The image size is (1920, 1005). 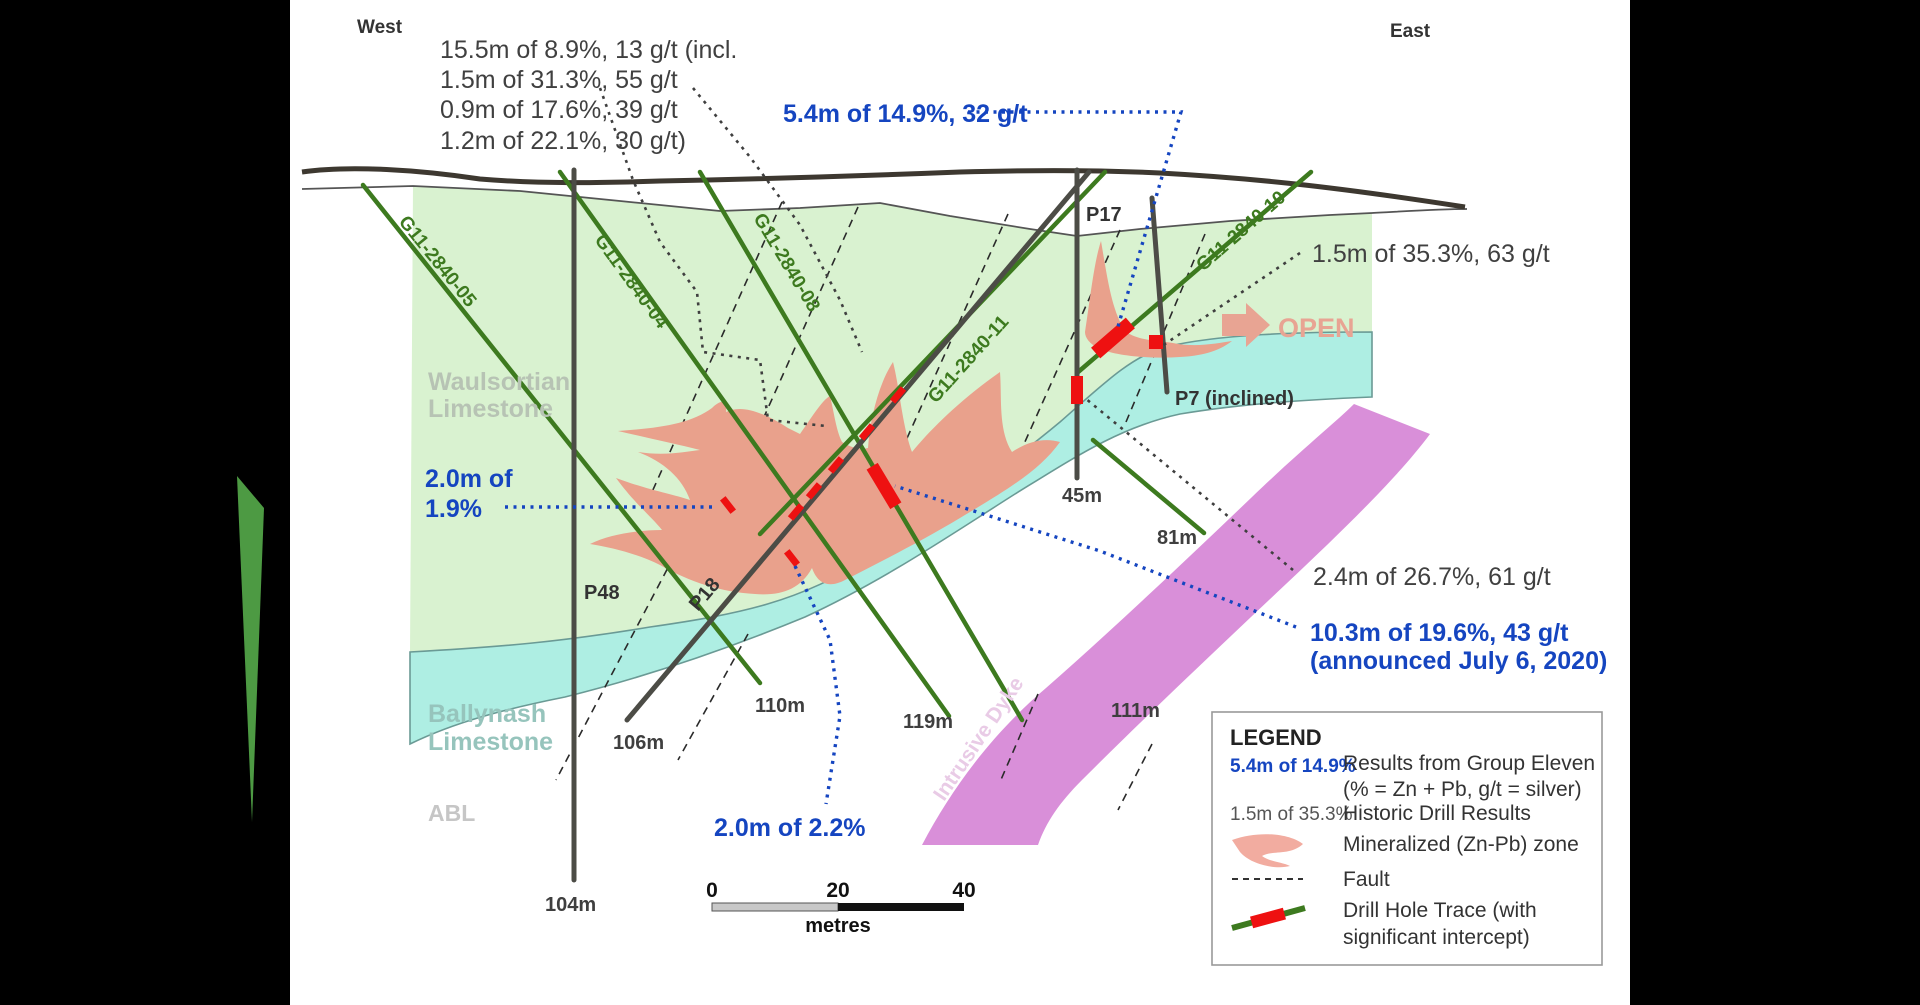 What do you see at coordinates (1246, 325) in the screenshot?
I see `open-direction-arrow-icon` at bounding box center [1246, 325].